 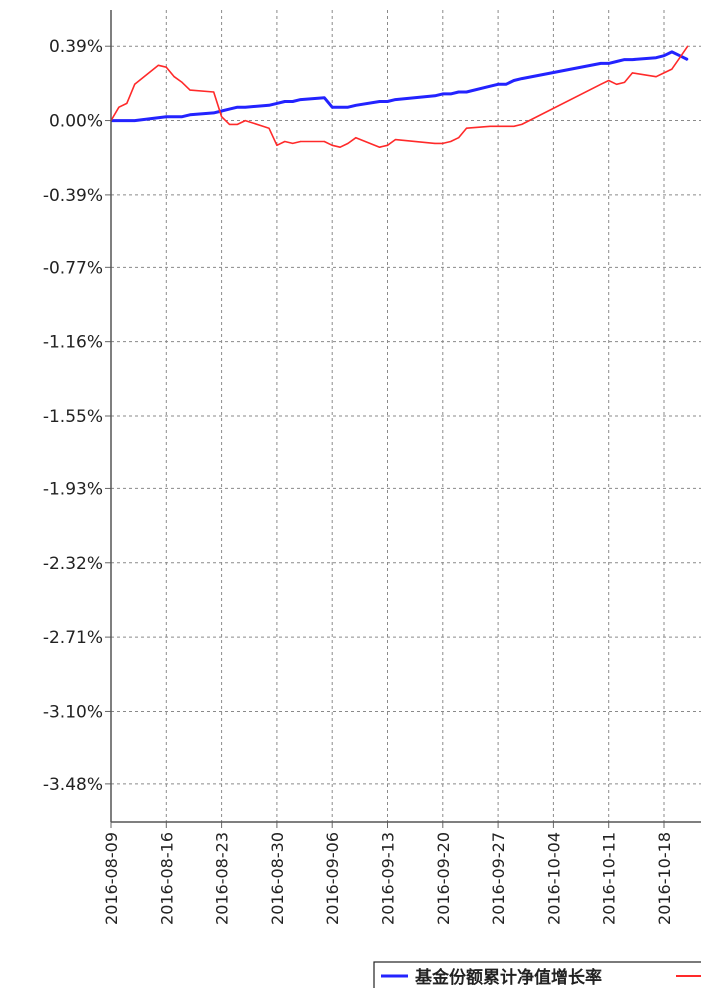 What do you see at coordinates (508, 977) in the screenshot?
I see `legend-label-1: 基金份额累计净值增长率` at bounding box center [508, 977].